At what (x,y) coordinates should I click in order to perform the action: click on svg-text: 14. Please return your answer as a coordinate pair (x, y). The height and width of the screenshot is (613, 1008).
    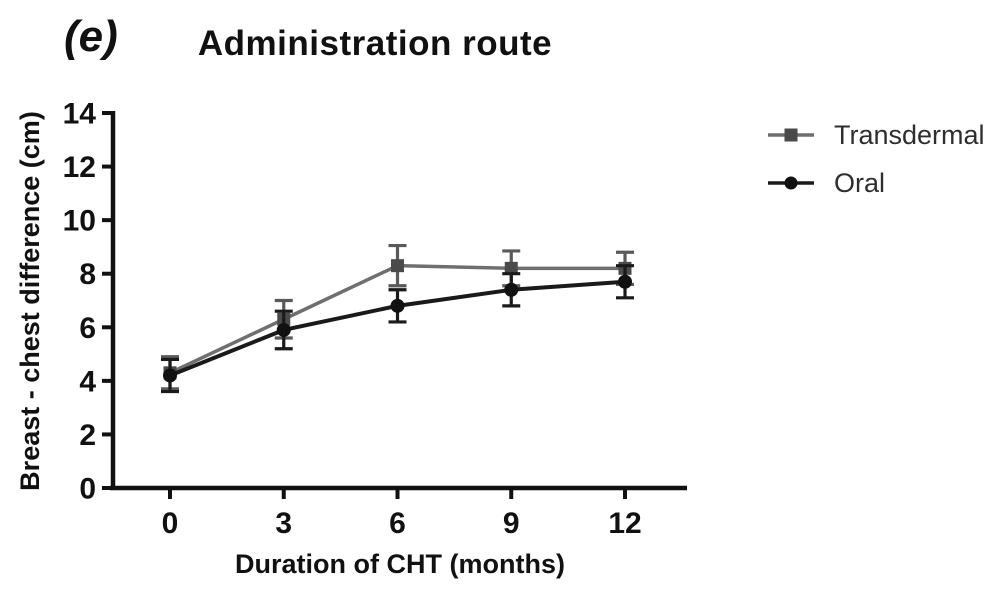
    Looking at the image, I should click on (80, 113).